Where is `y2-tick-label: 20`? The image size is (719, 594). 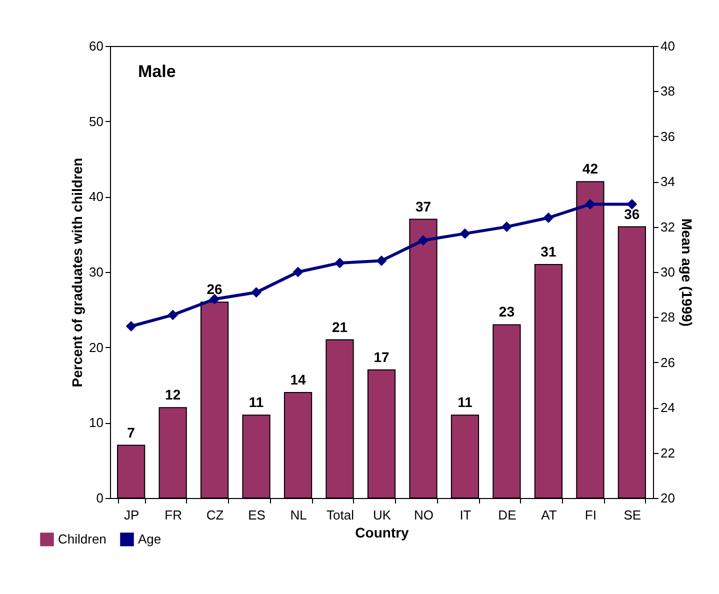 y2-tick-label: 20 is located at coordinates (667, 498).